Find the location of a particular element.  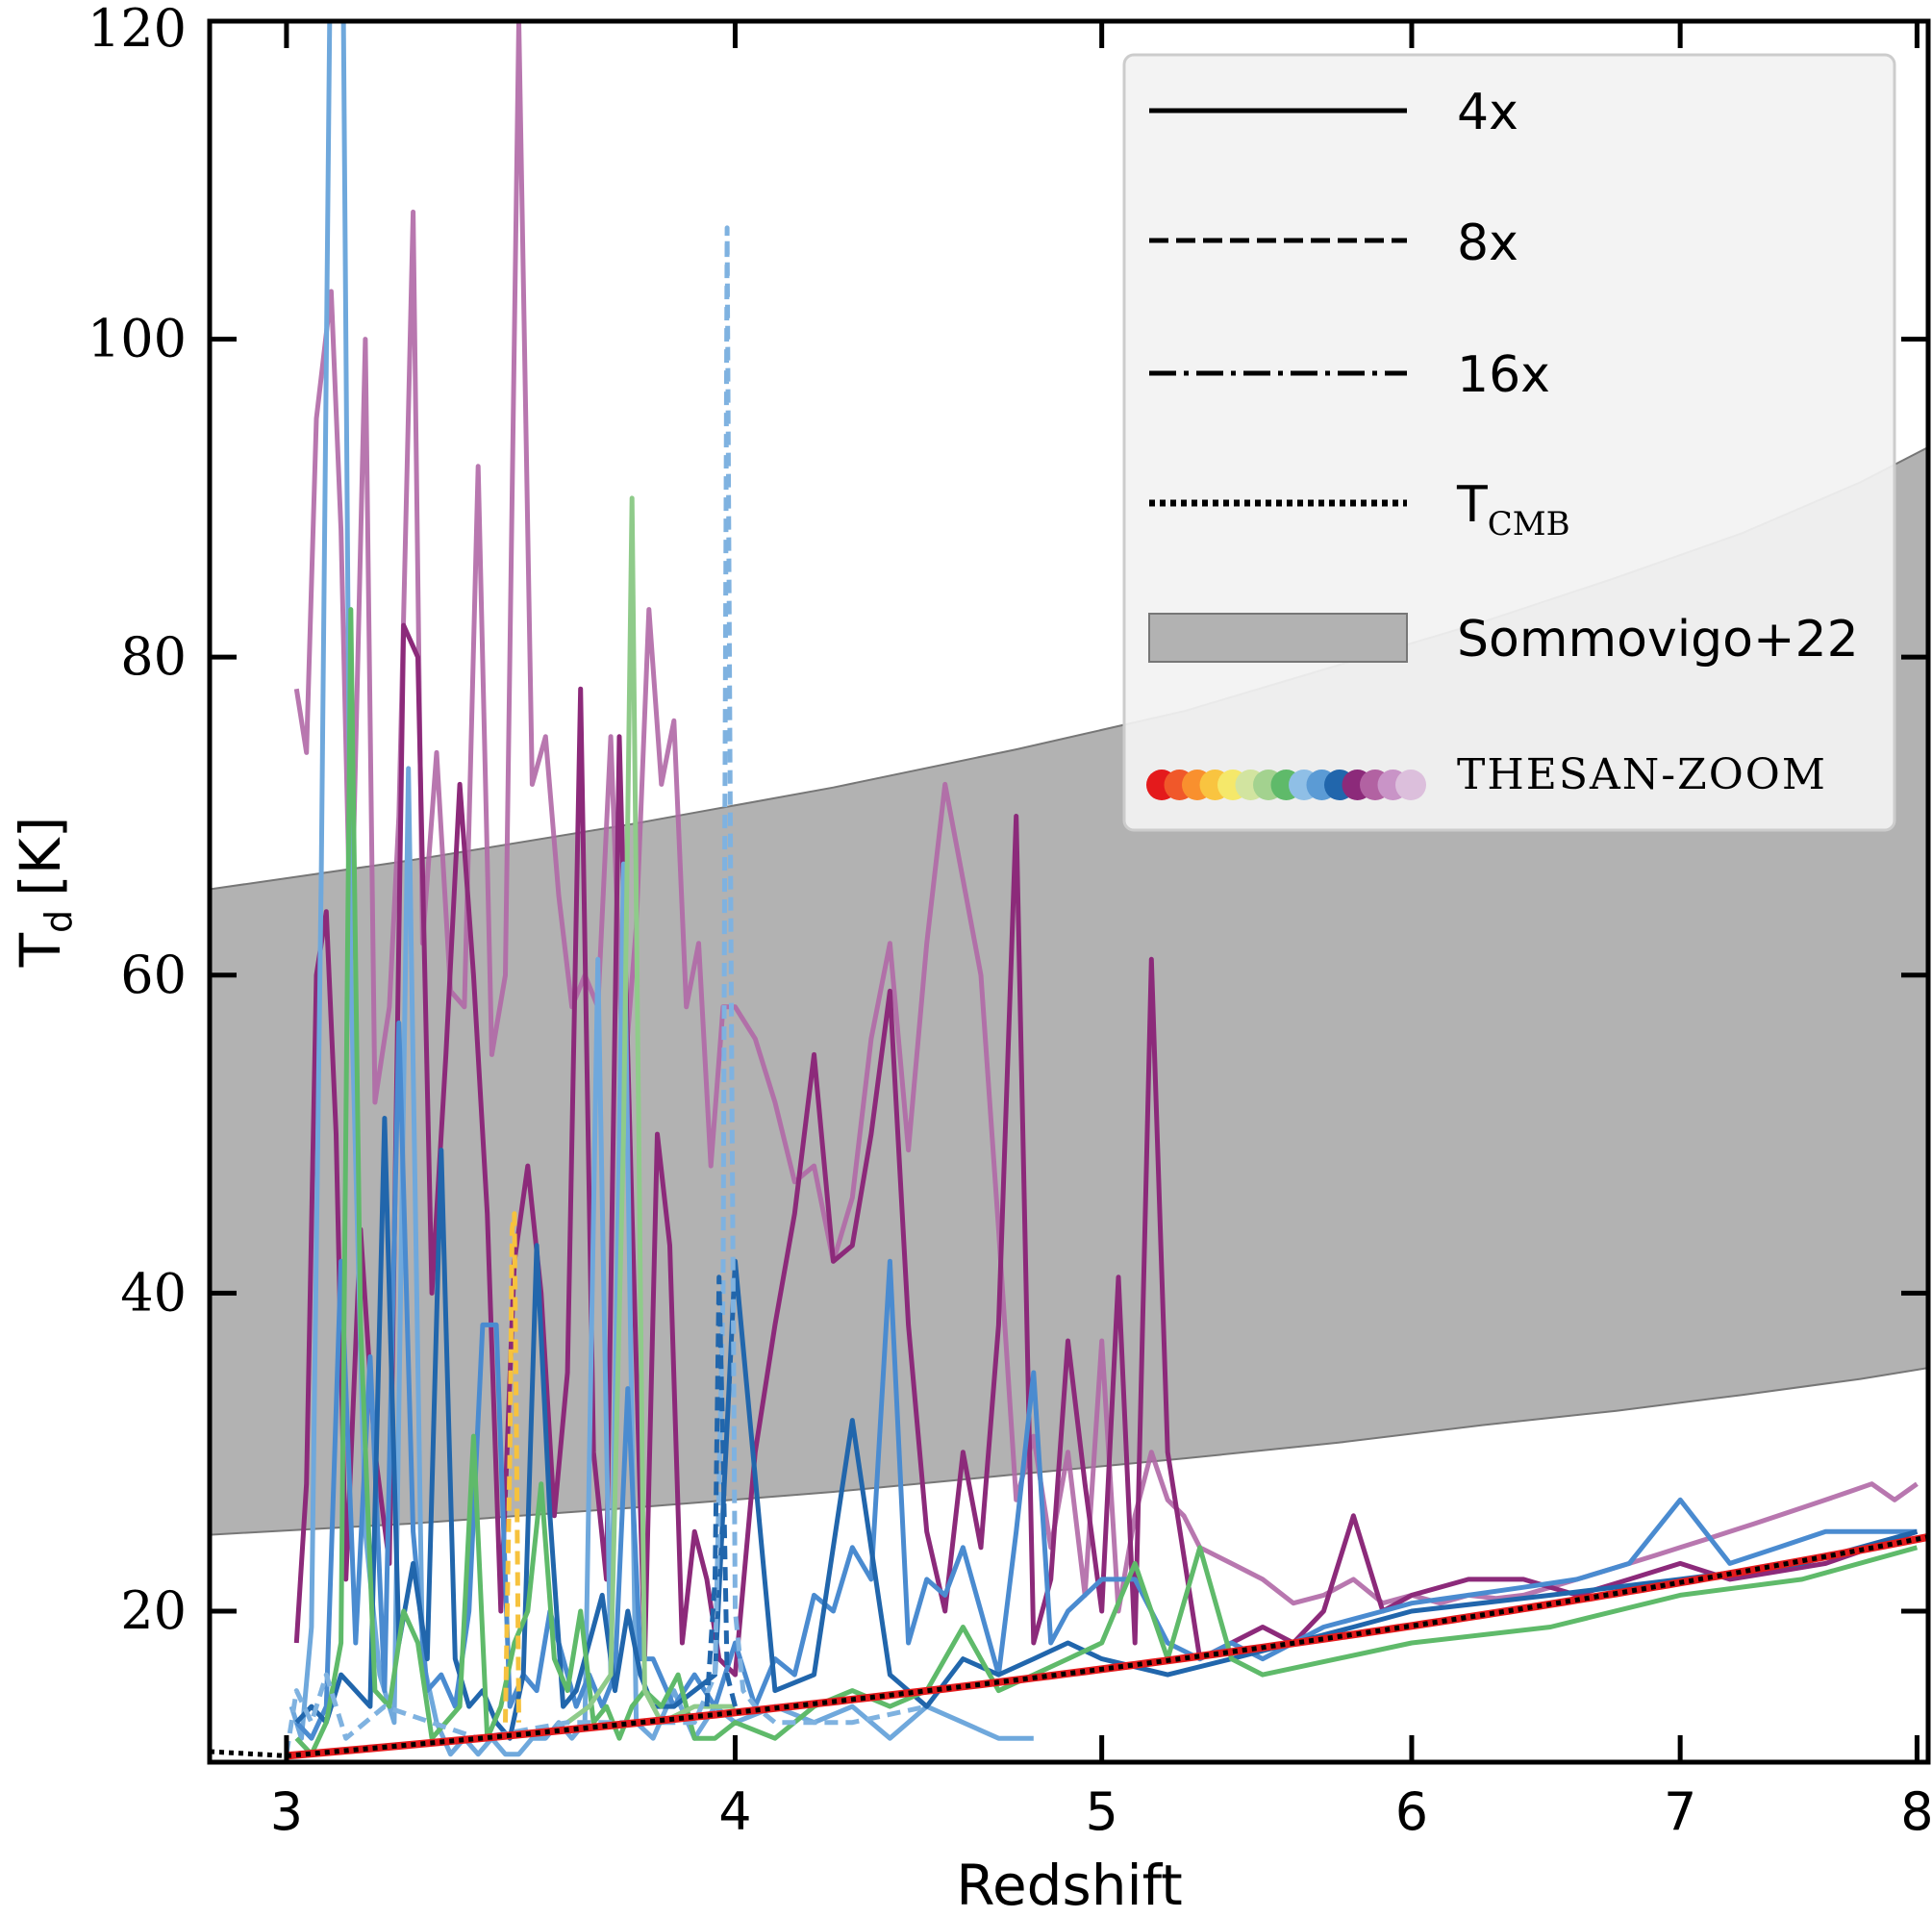

x-axis-title: Redshift is located at coordinates (1069, 1885).